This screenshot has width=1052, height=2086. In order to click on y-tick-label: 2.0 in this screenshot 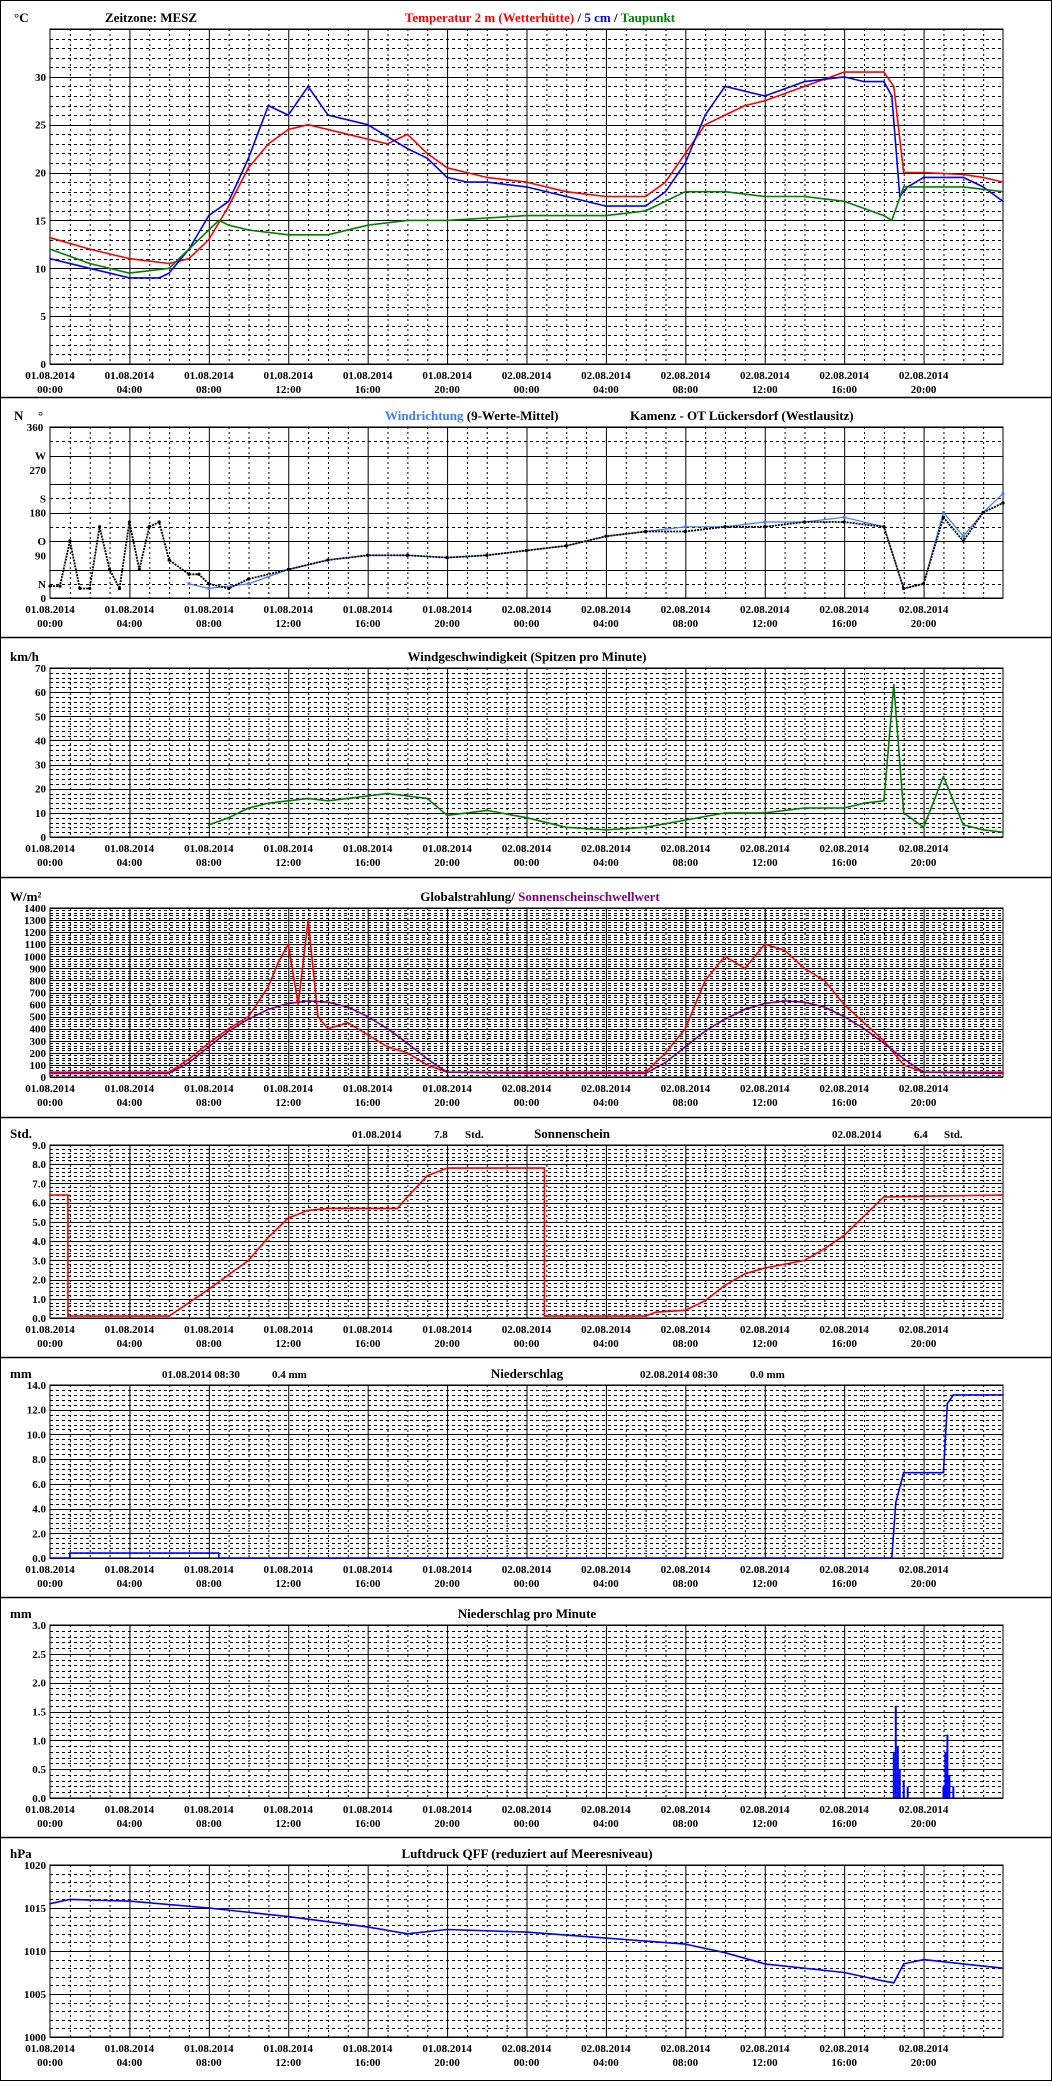, I will do `click(39, 1684)`.